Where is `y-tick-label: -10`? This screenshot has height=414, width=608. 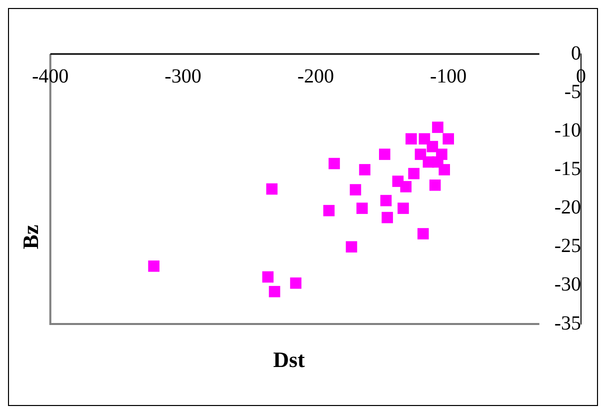
y-tick-label: -10 is located at coordinates (567, 130).